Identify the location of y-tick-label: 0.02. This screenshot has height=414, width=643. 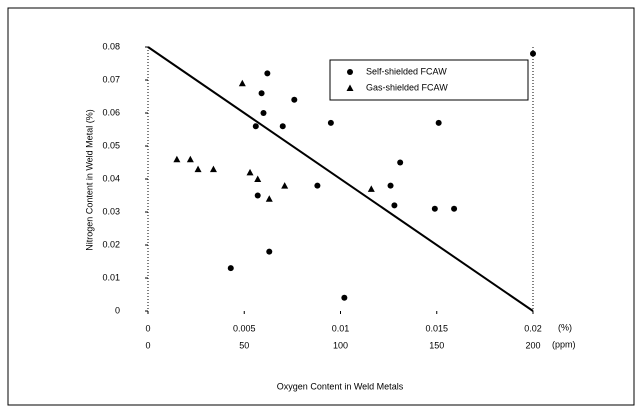
(111, 244).